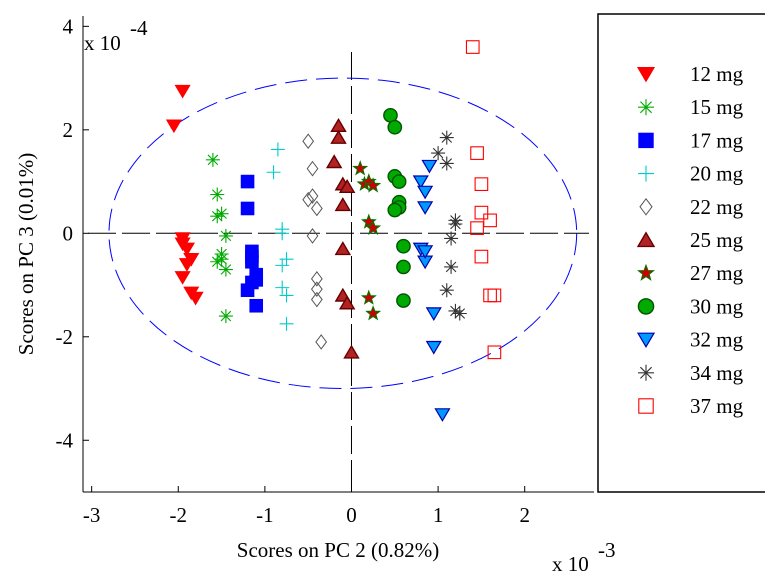 Image resolution: width=765 pixels, height=579 pixels. Describe the element at coordinates (92, 515) in the screenshot. I see `x-tick-label: -3` at that location.